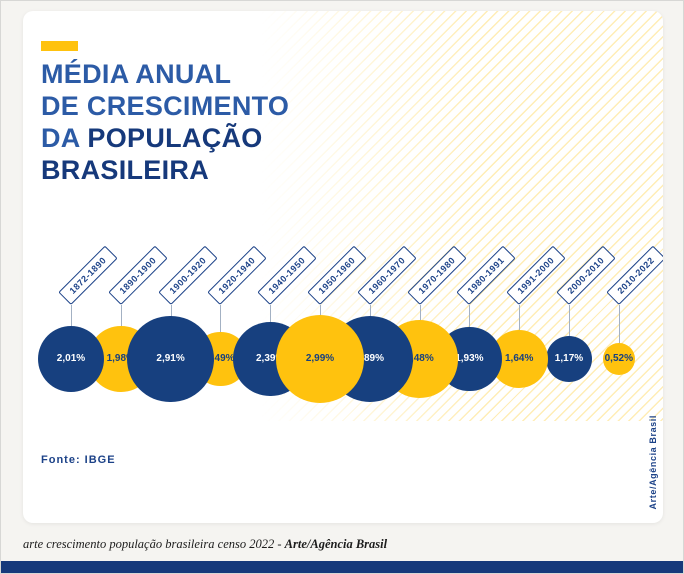  I want to click on bubble: 2,91%, so click(171, 359).